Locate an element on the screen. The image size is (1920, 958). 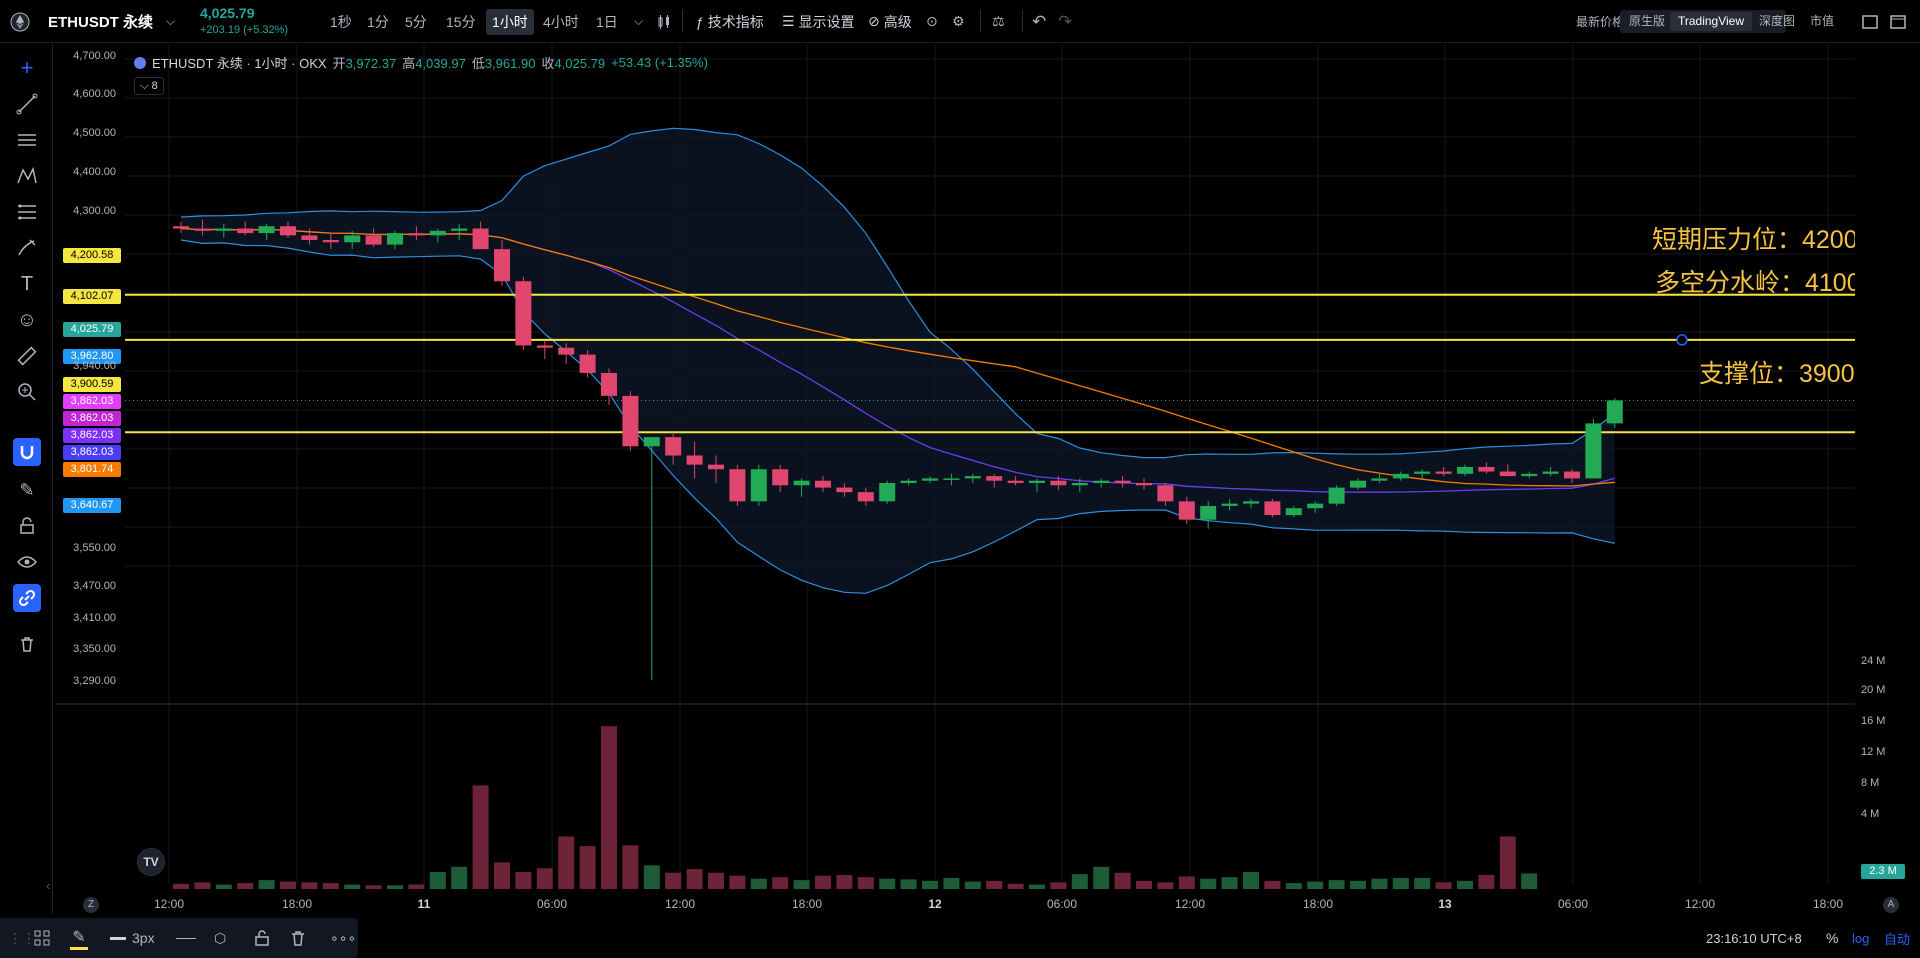
trash-icon is located at coordinates (27, 644).